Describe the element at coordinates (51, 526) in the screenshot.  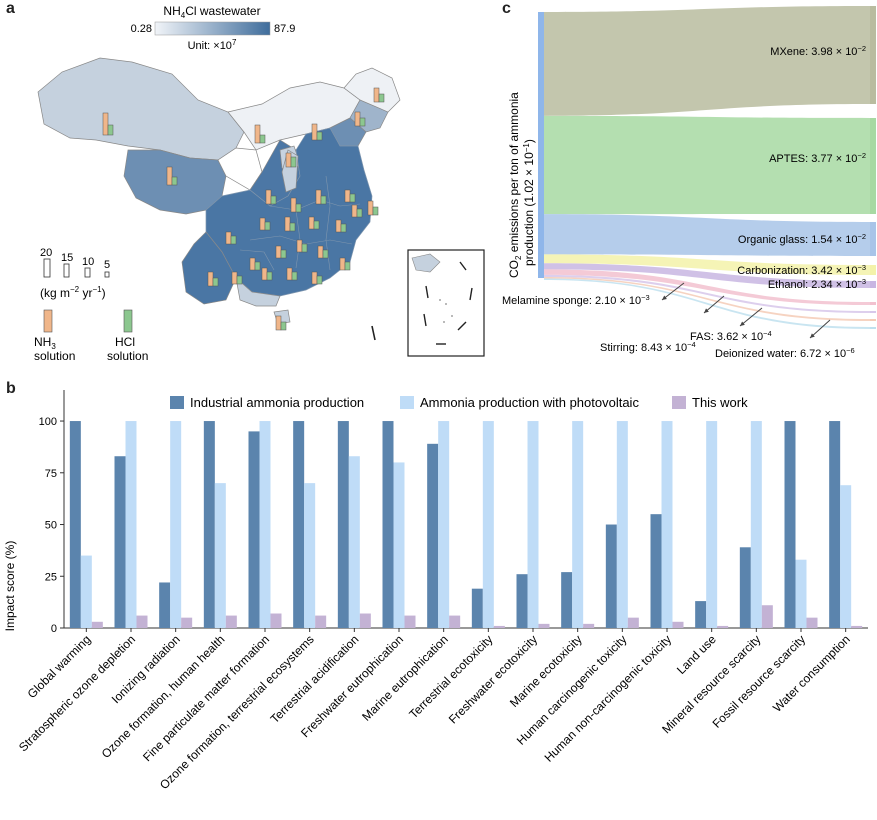
I see `y-tick-label: 50` at that location.